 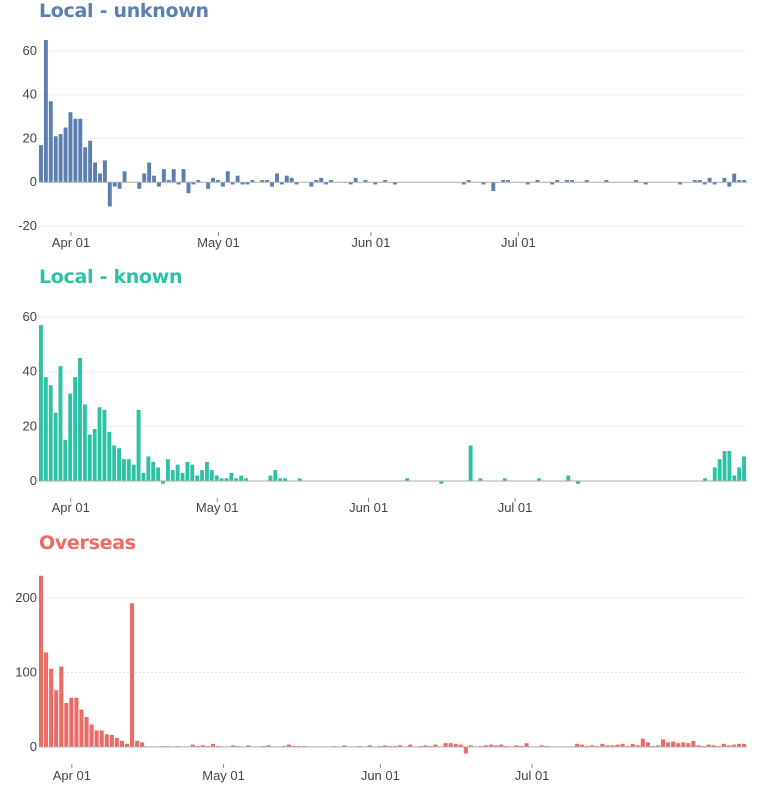 What do you see at coordinates (124, 11) in the screenshot?
I see `chart-title: Local - unknown` at bounding box center [124, 11].